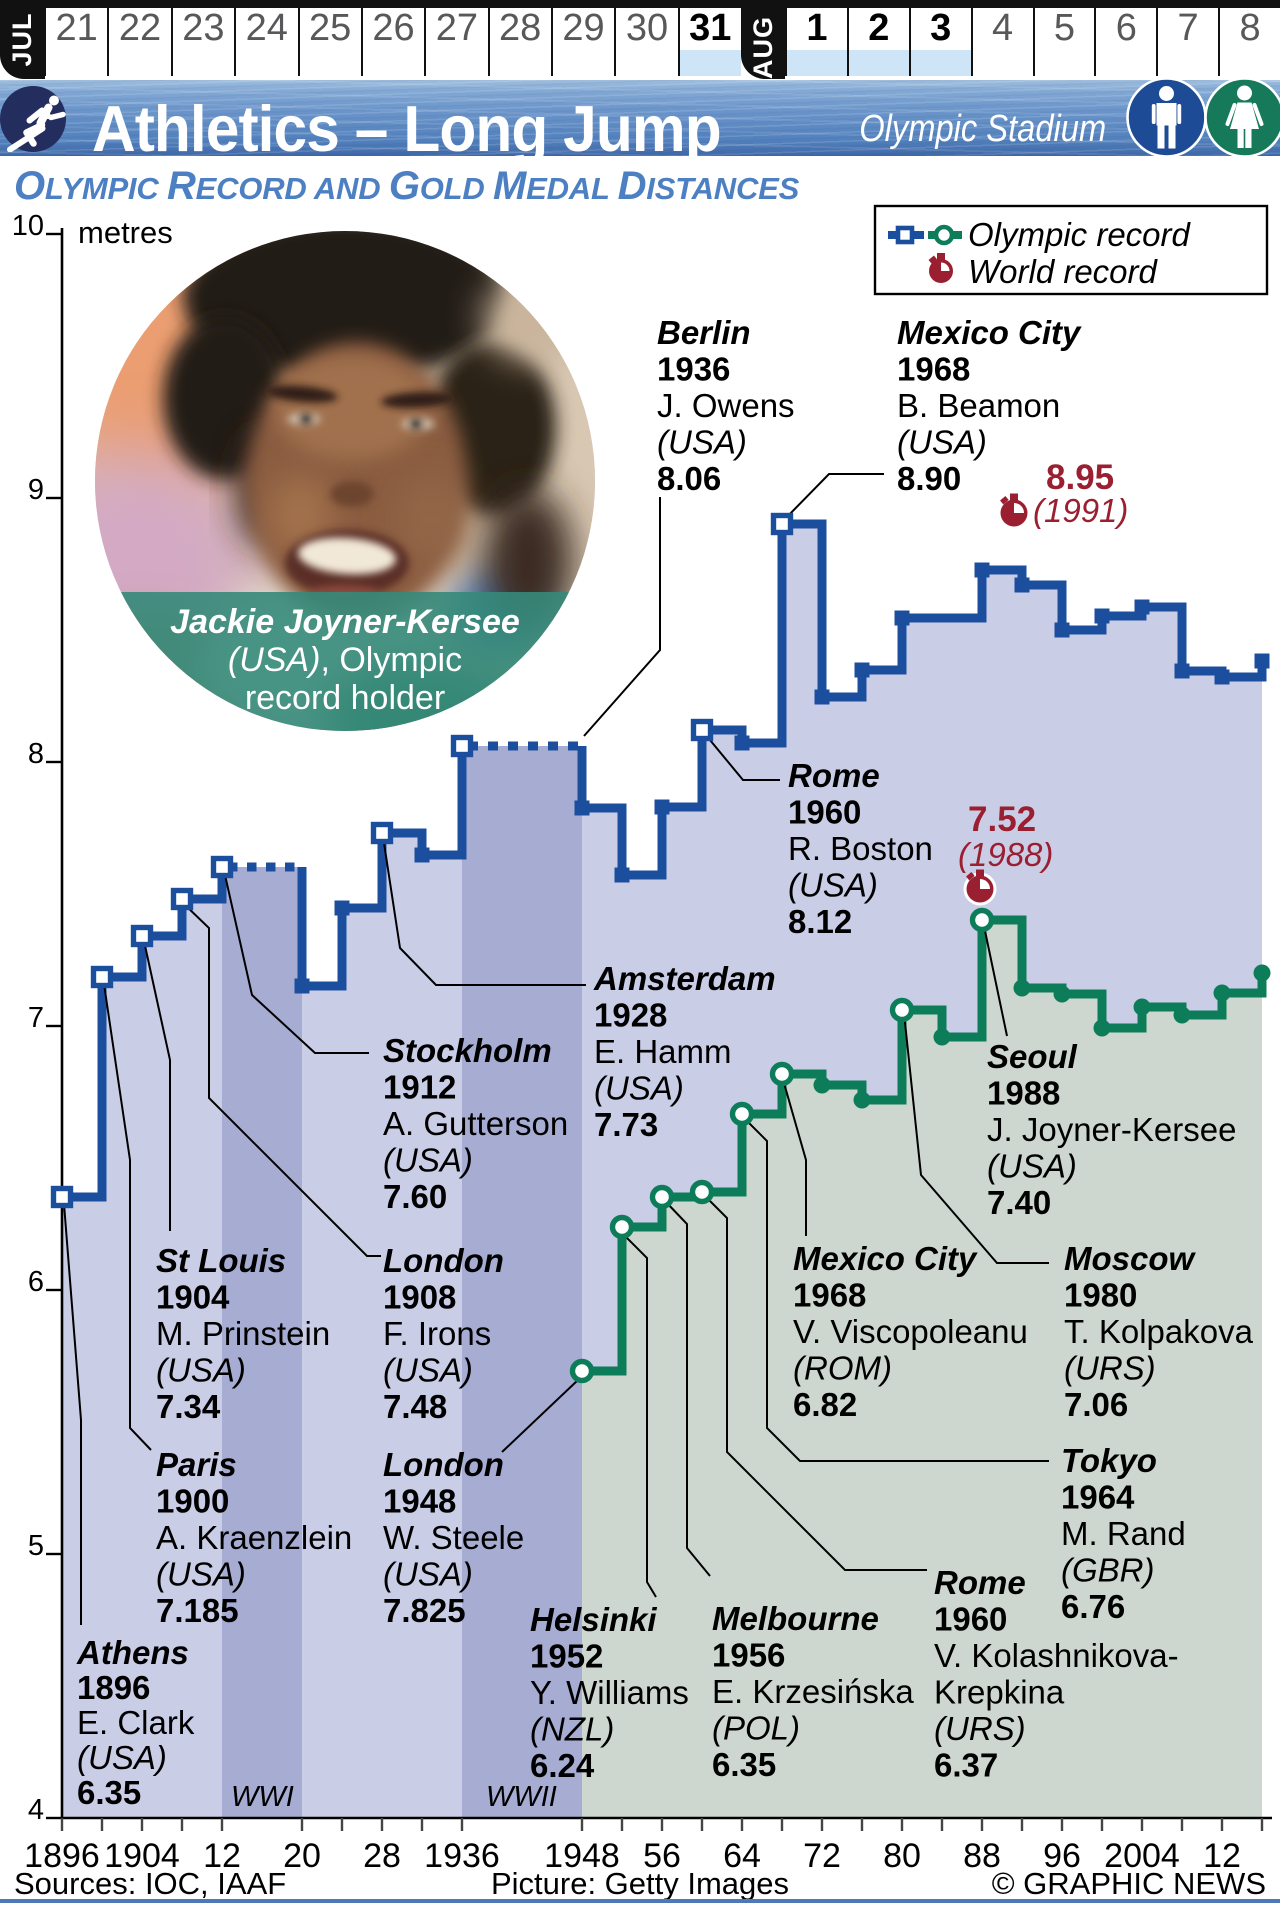  I want to click on svg-text: 80, so click(902, 1856).